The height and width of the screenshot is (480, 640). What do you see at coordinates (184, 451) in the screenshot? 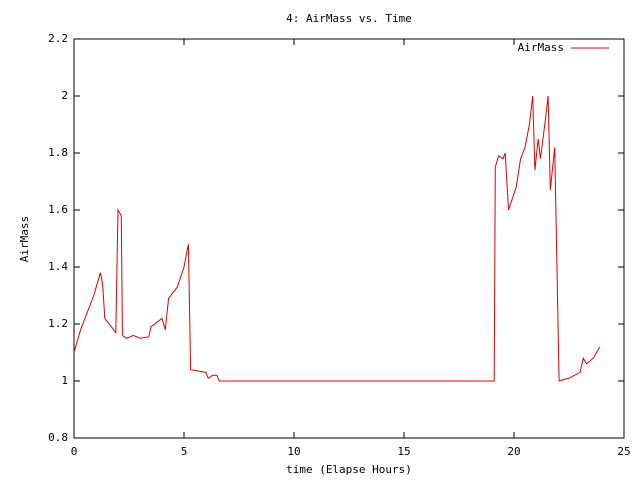
I see `x-tick-label: 5` at bounding box center [184, 451].